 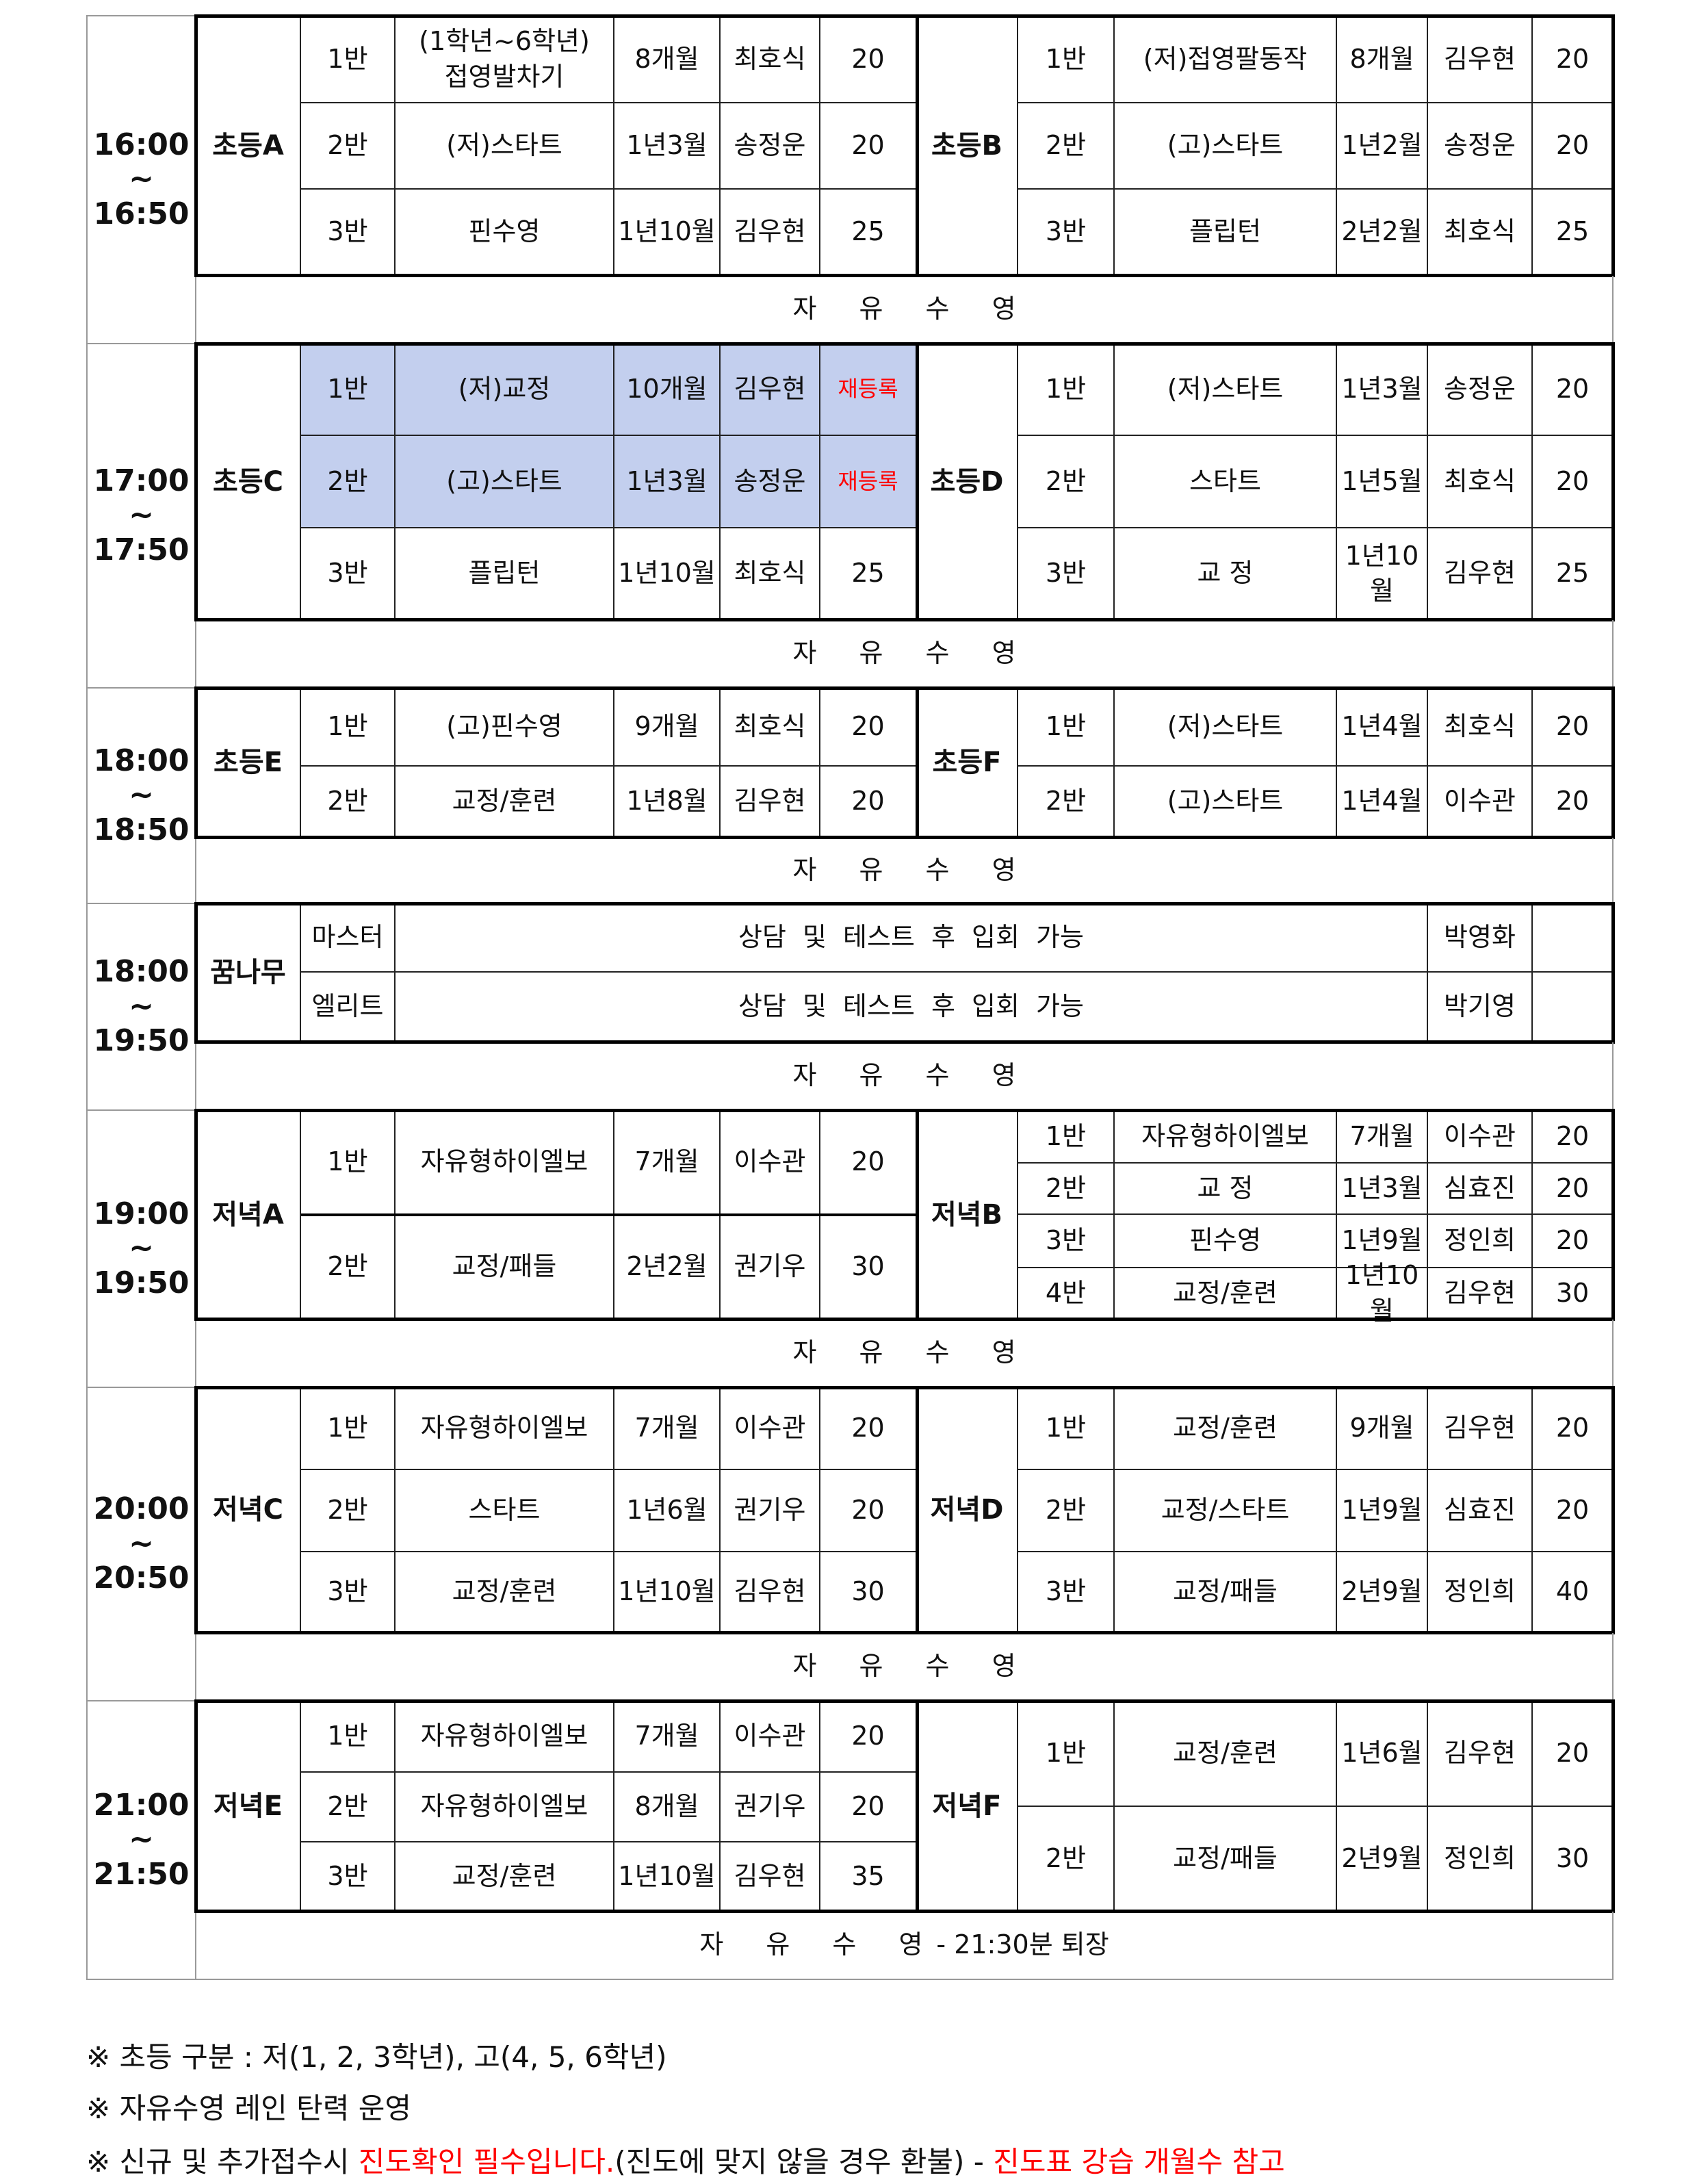 What do you see at coordinates (1226, 482) in the screenshot?
I see `subject-cell: 스타트` at bounding box center [1226, 482].